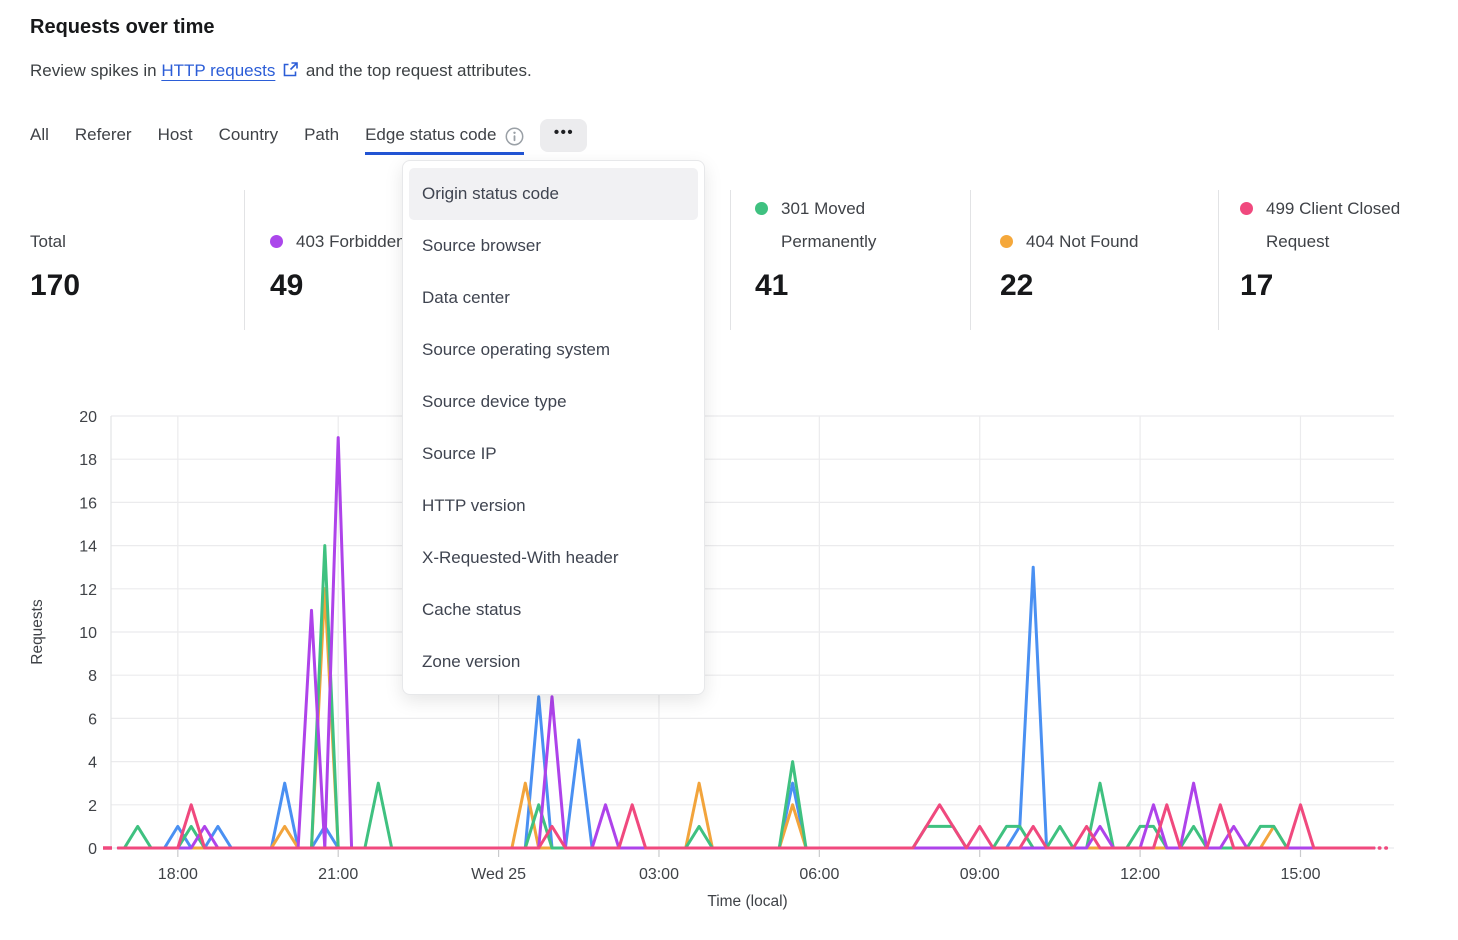  What do you see at coordinates (88, 547) in the screenshot?
I see `y-tick-label: 14` at bounding box center [88, 547].